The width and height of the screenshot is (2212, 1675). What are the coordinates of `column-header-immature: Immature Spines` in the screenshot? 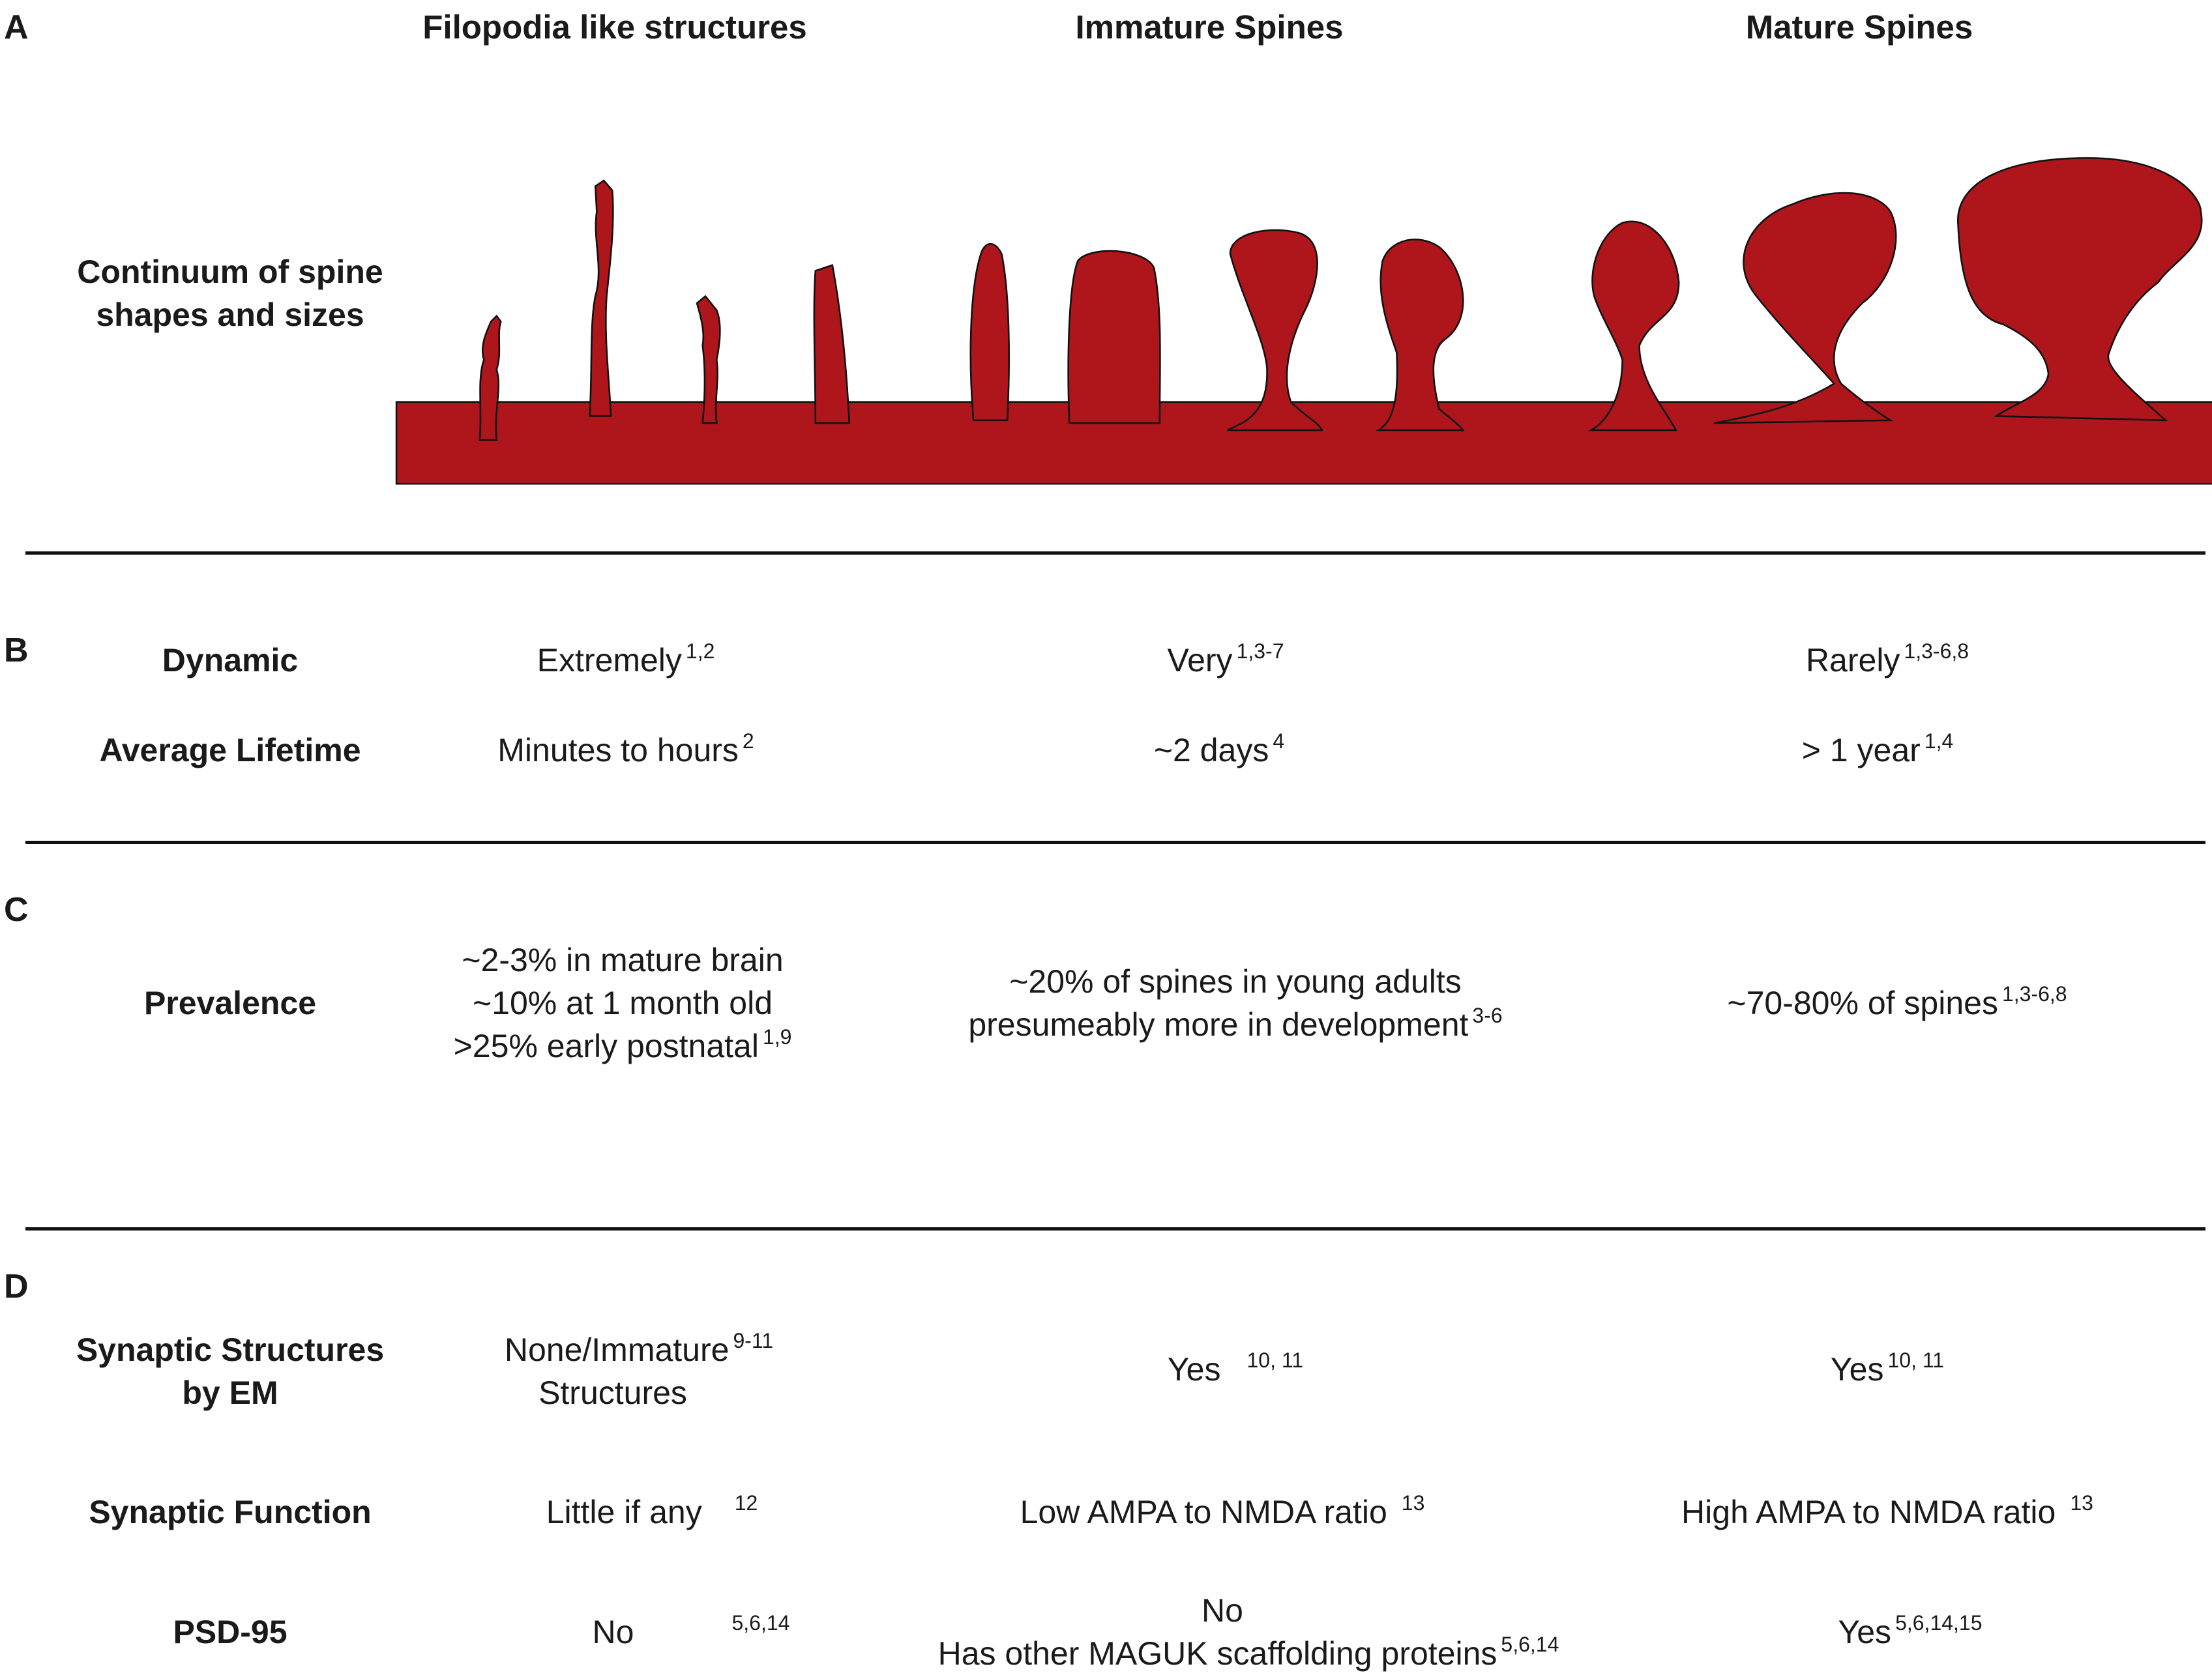 It's located at (1209, 27).